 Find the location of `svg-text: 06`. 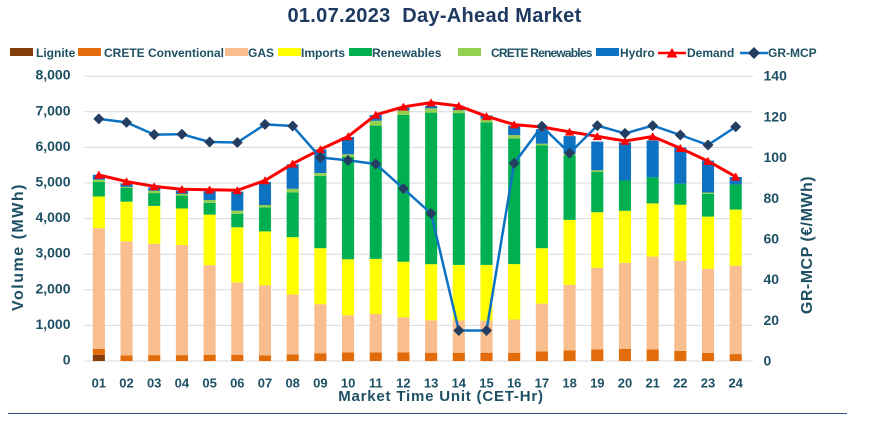

svg-text: 06 is located at coordinates (237, 383).